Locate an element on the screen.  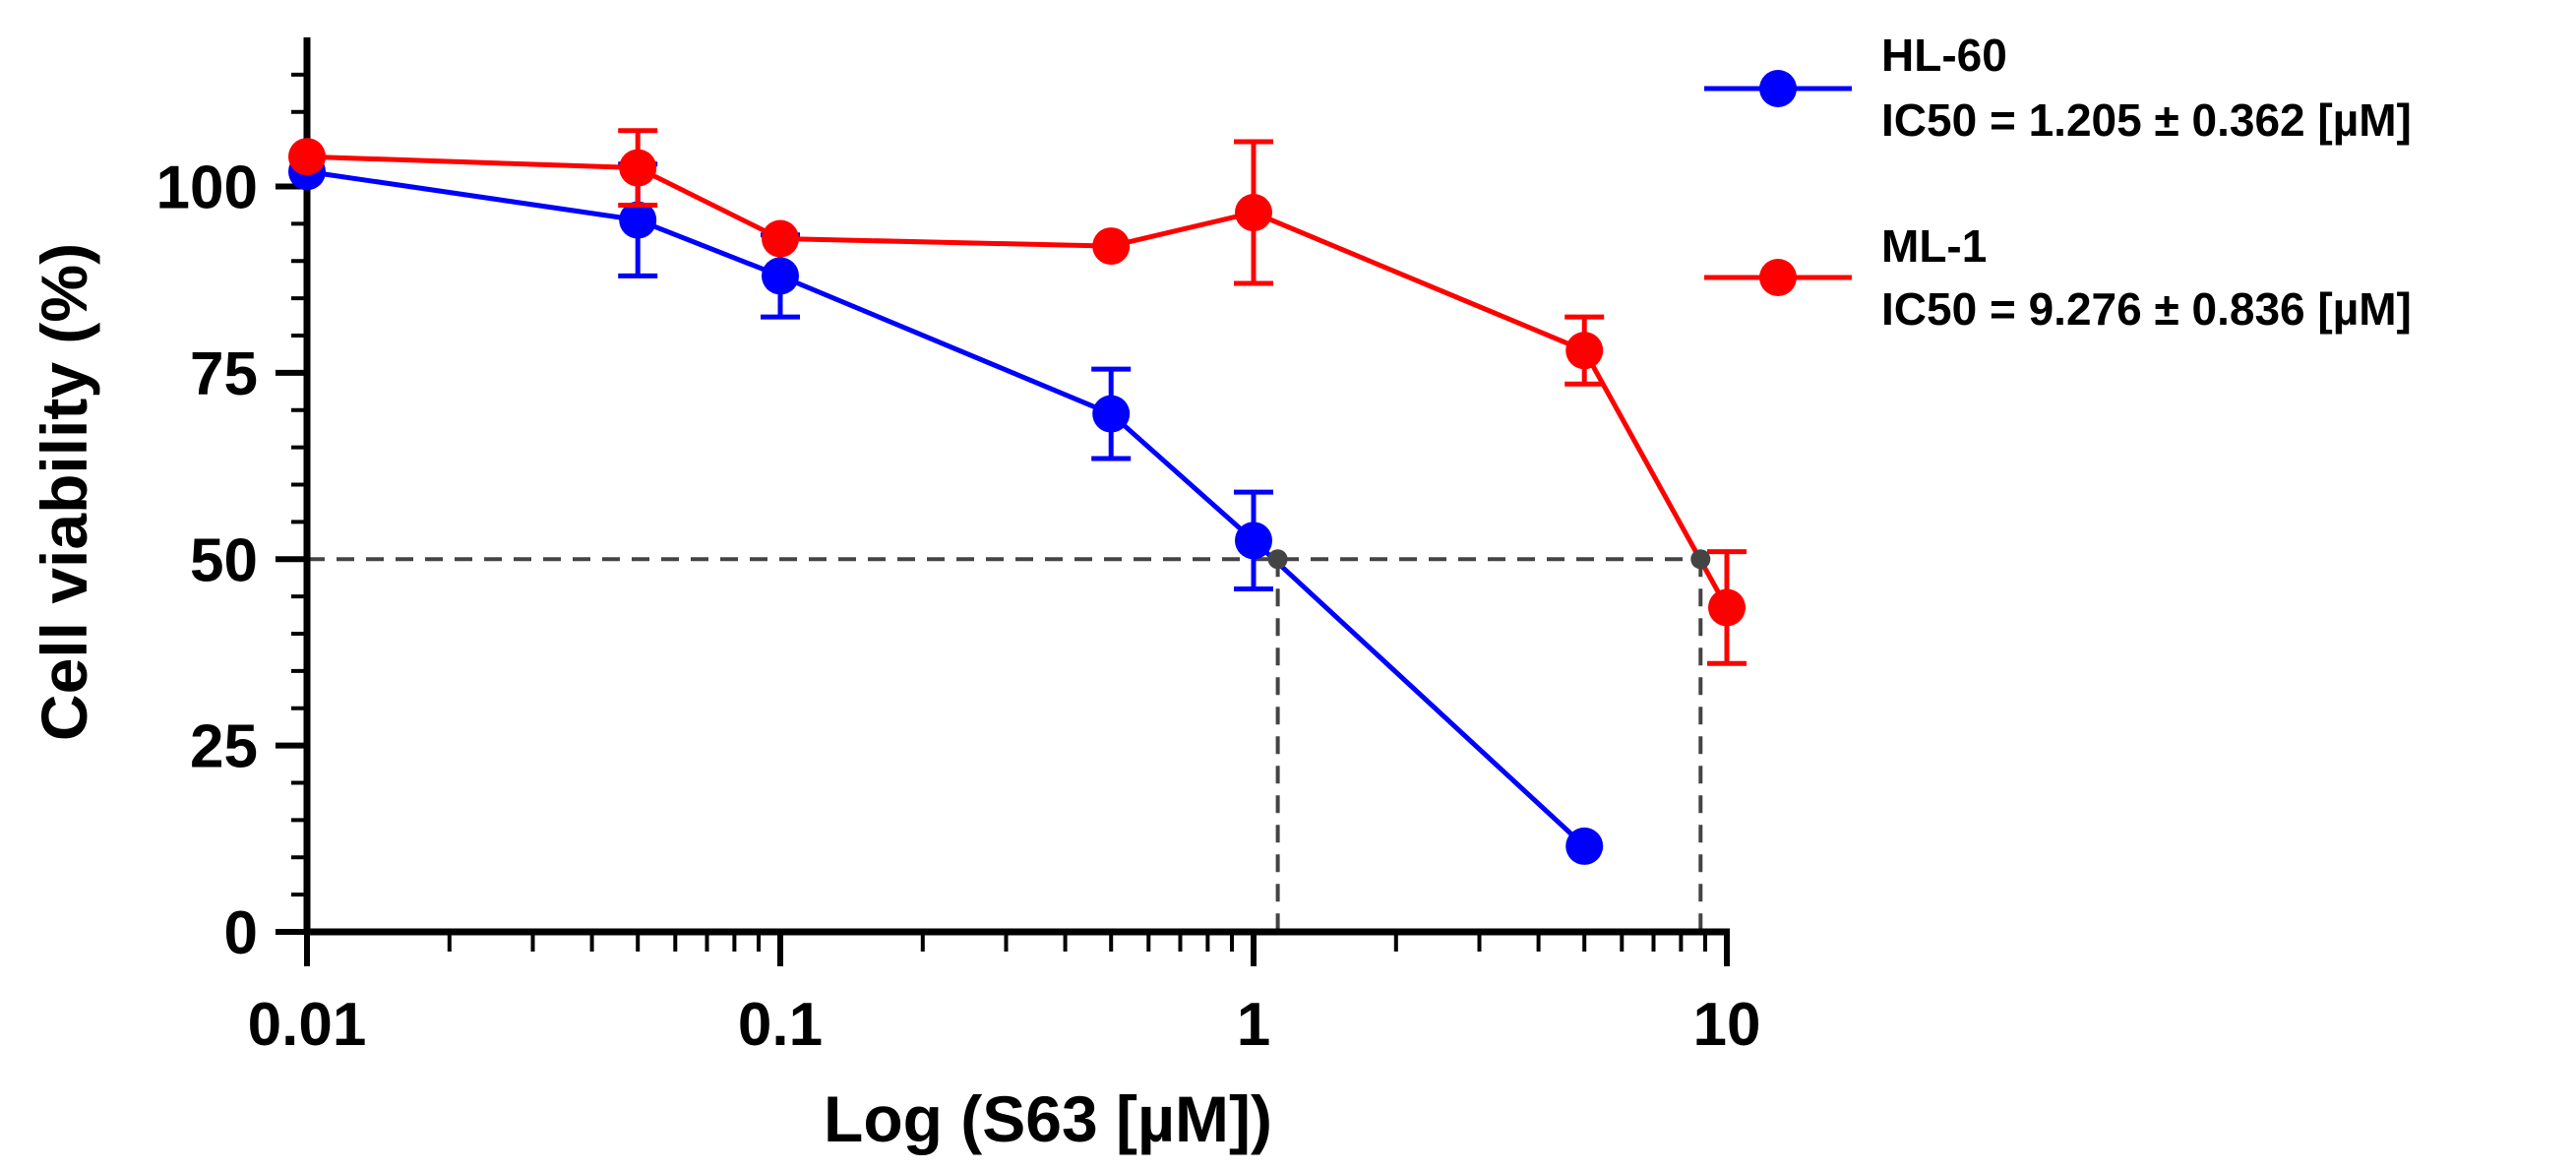
legend-entry-hl-60: HL-60 IC50 = 1.205 ± 0.362 [µM] is located at coordinates (2058, 88).